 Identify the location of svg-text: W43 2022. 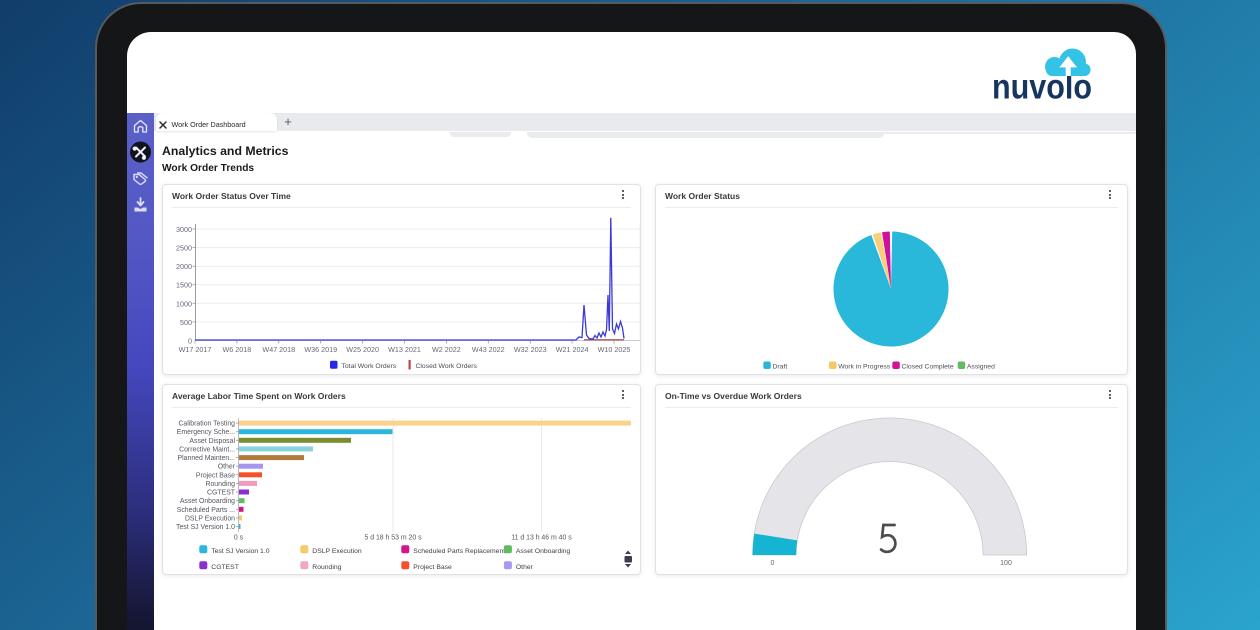
(488, 349).